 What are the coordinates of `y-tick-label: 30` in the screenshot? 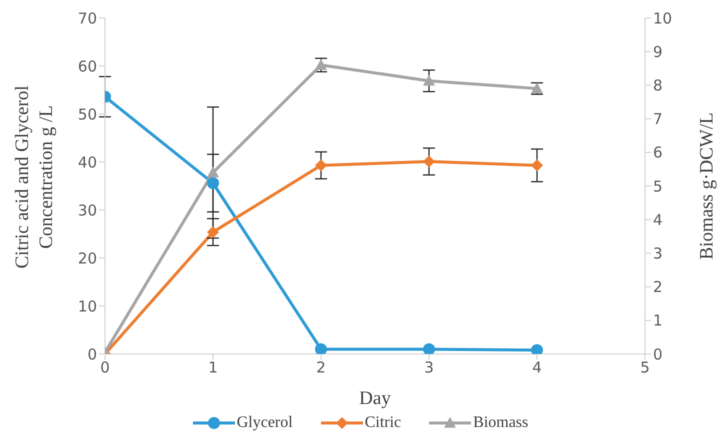 It's located at (87, 210).